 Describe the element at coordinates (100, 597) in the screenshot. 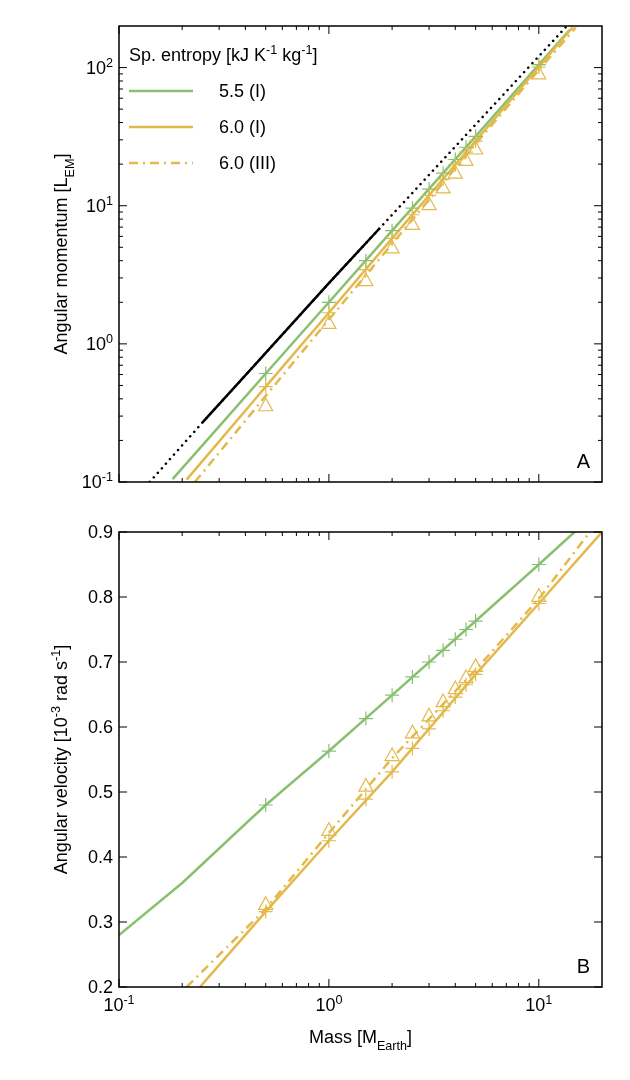

I see `y-tick-label: 0.8` at that location.